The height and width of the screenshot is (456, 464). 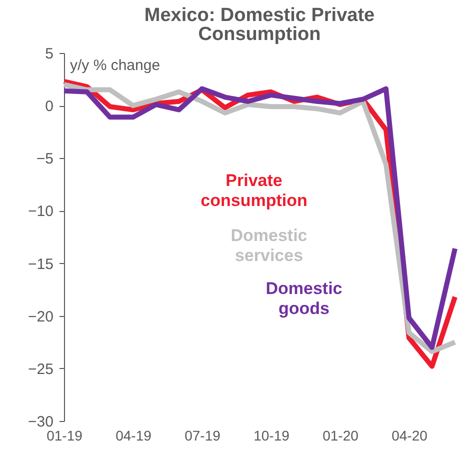 I want to click on y-tick-label: −15, so click(x=41, y=264).